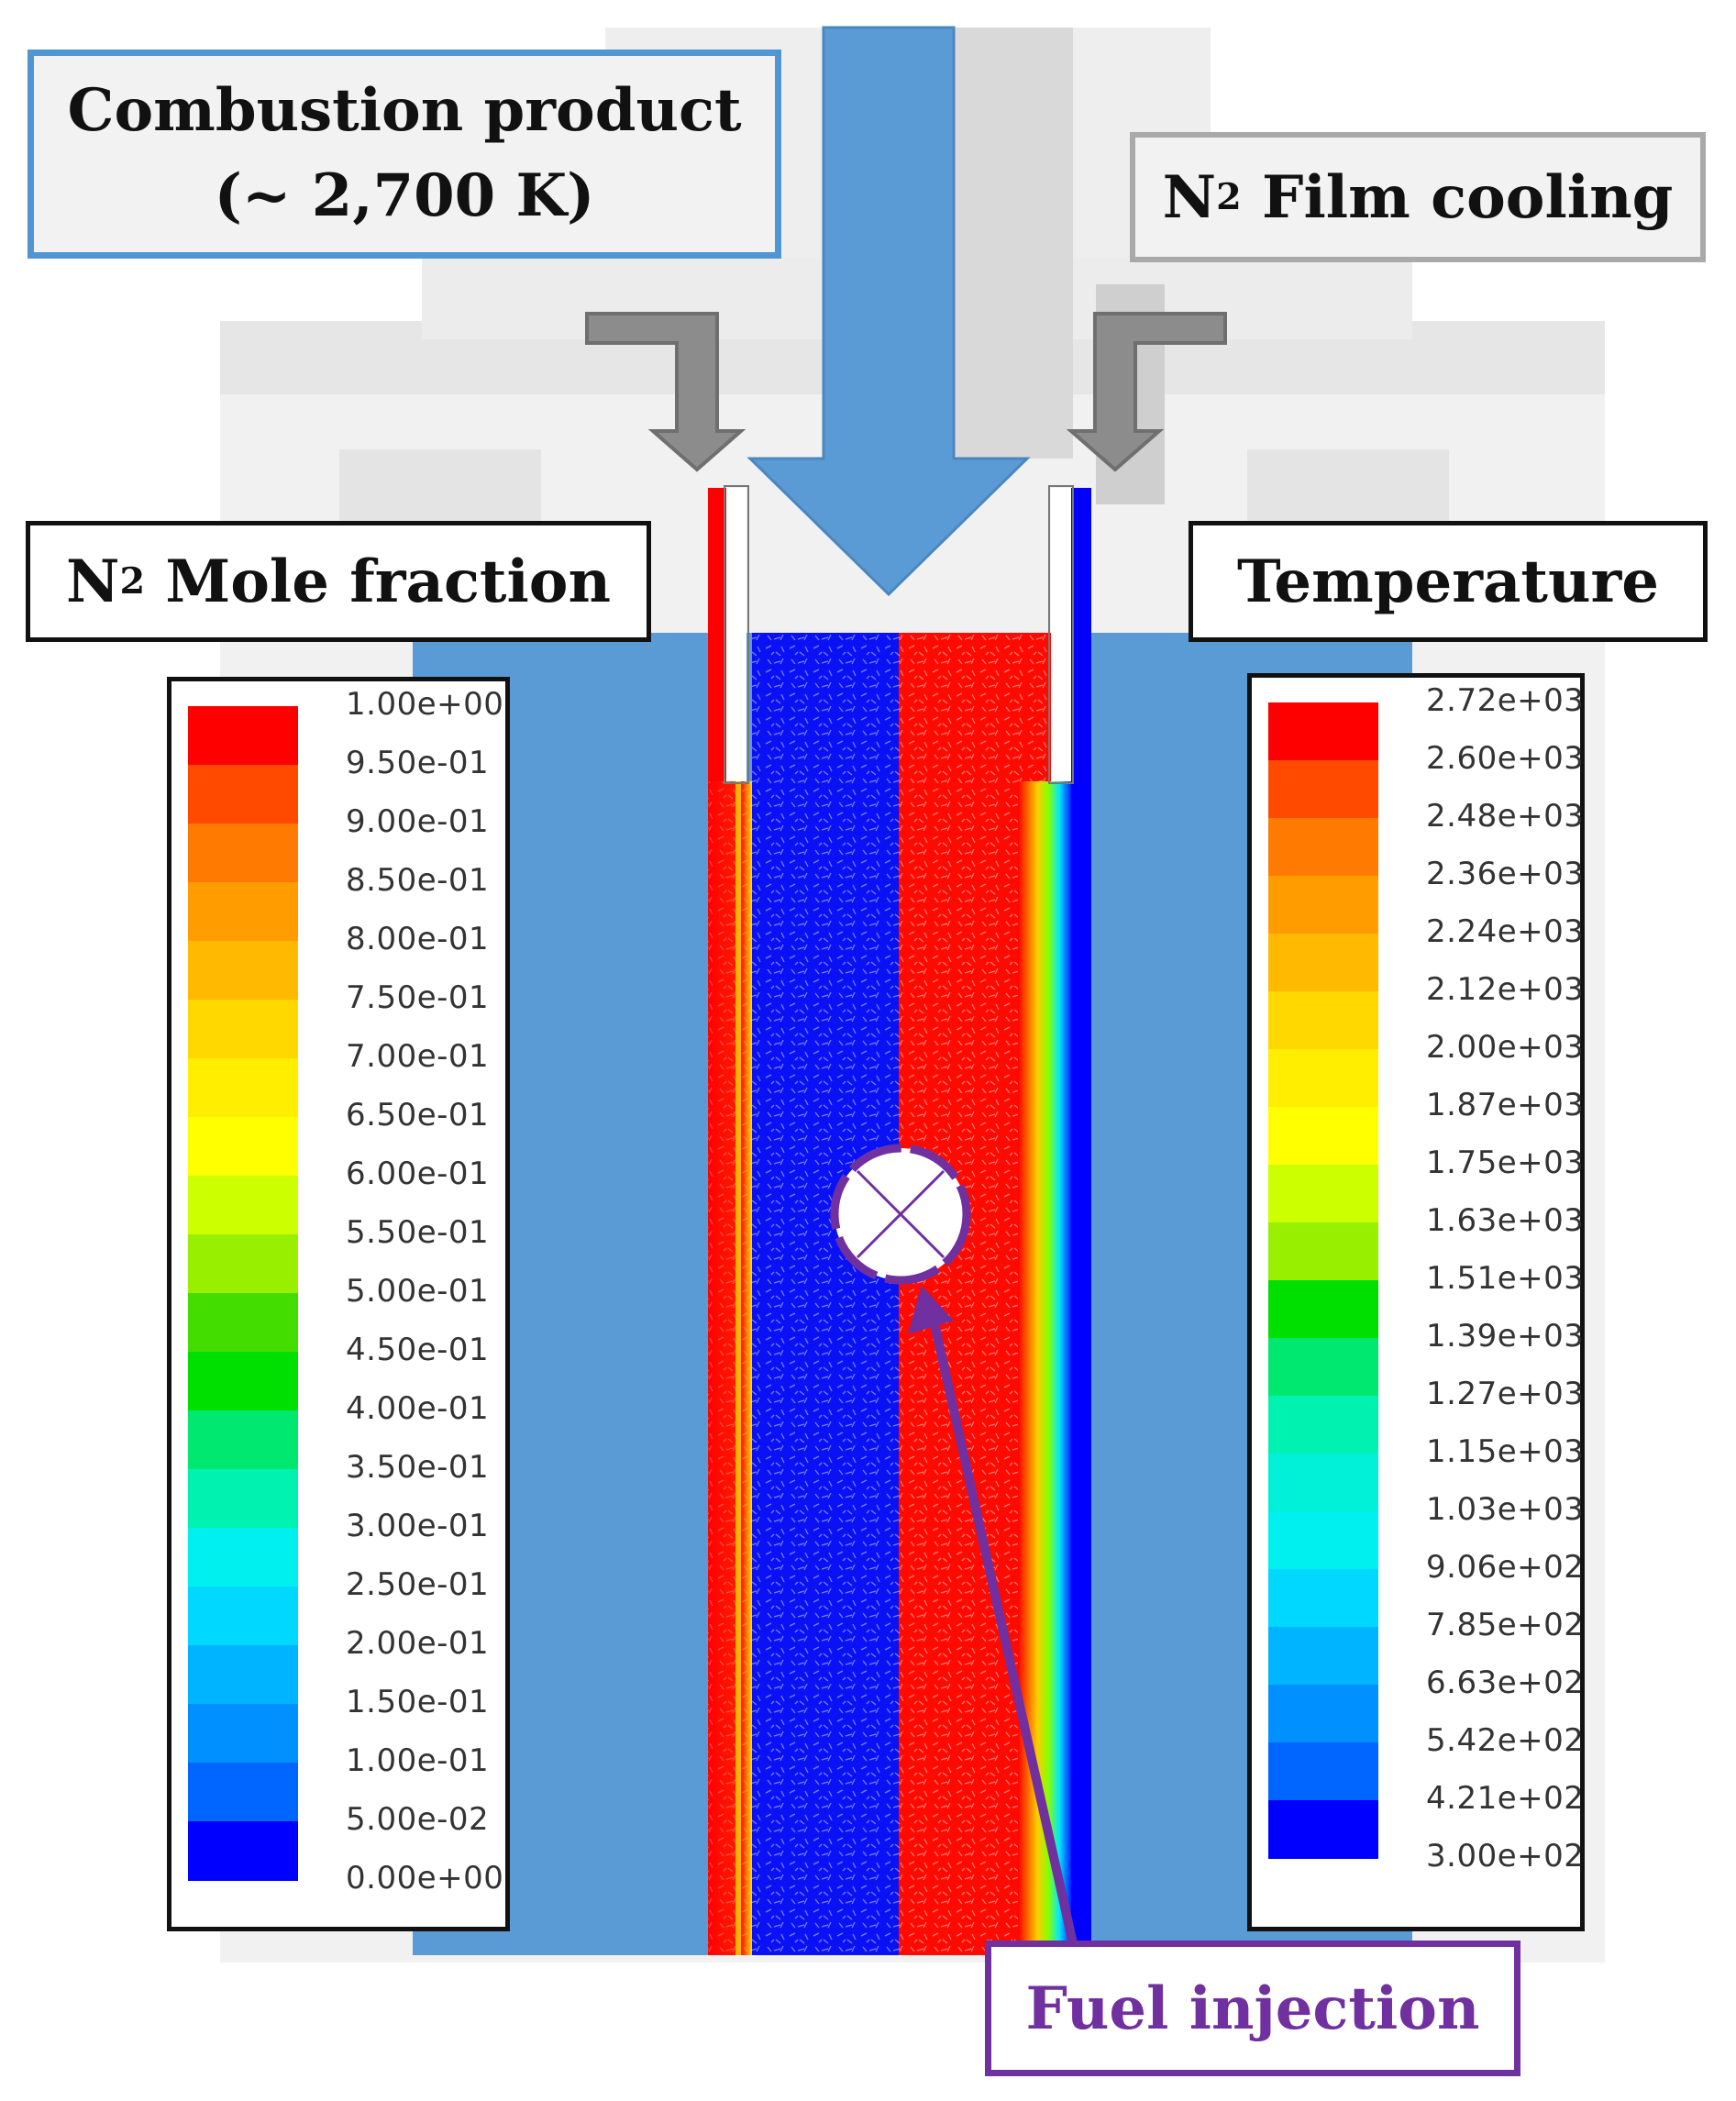 The height and width of the screenshot is (2101, 1736). What do you see at coordinates (418, 880) in the screenshot?
I see `mole-fraction-tick-label: 8.50e-01` at bounding box center [418, 880].